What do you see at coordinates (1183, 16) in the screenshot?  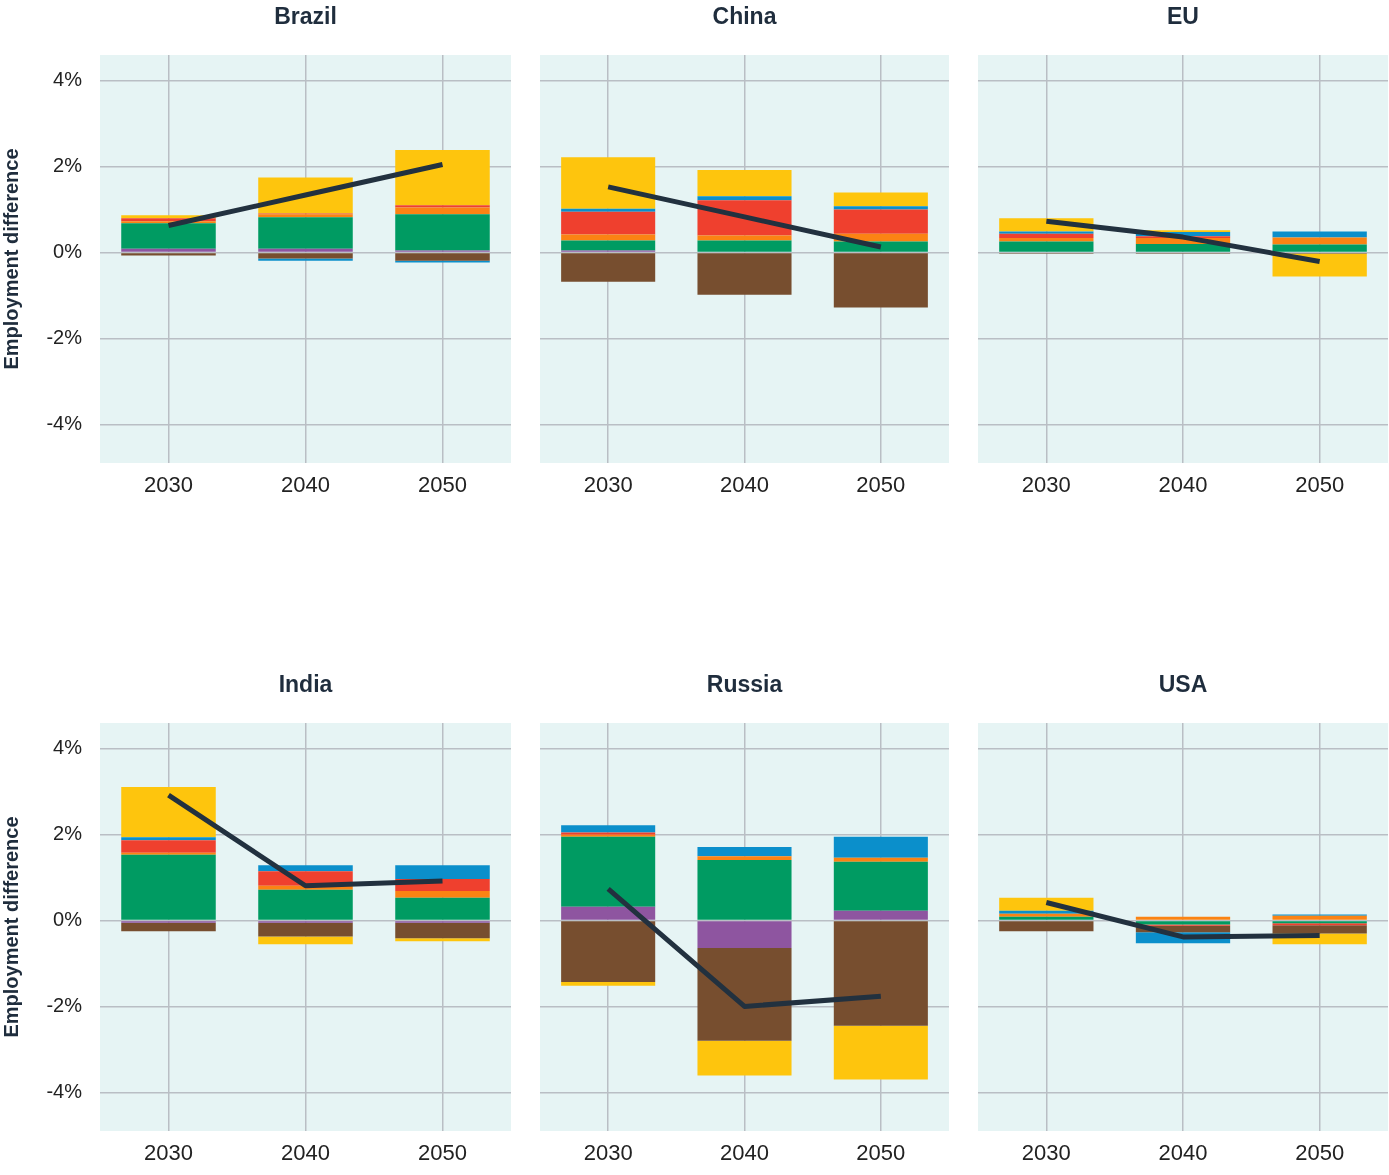 I see `chart-title: EU` at bounding box center [1183, 16].